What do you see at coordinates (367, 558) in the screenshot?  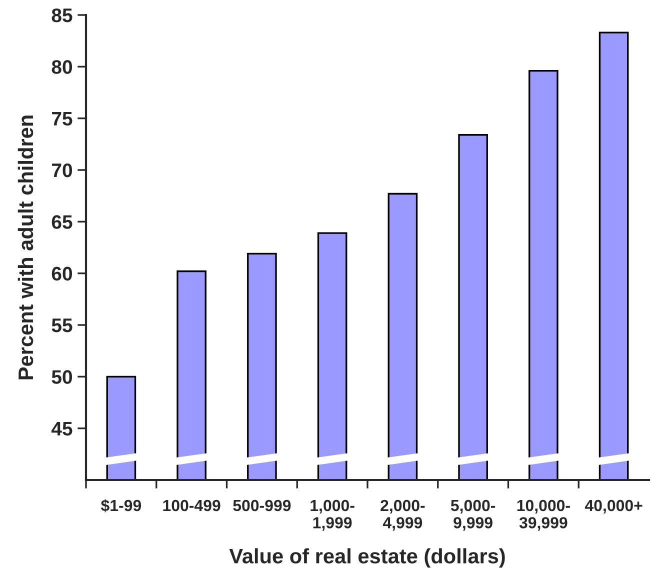 I see `x-axis-title: Value of real estate (dollars)` at bounding box center [367, 558].